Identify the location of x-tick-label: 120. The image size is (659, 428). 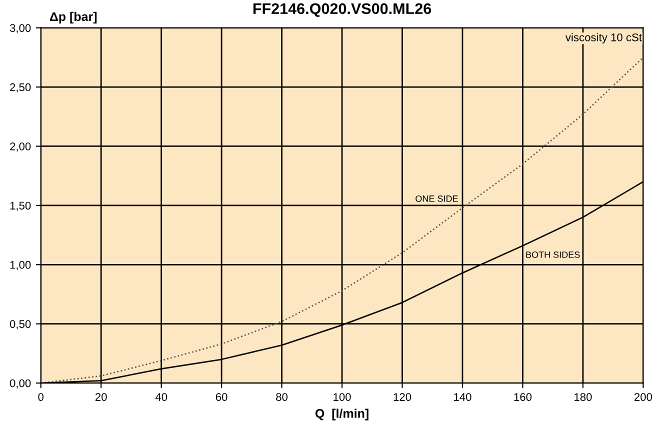
(403, 397).